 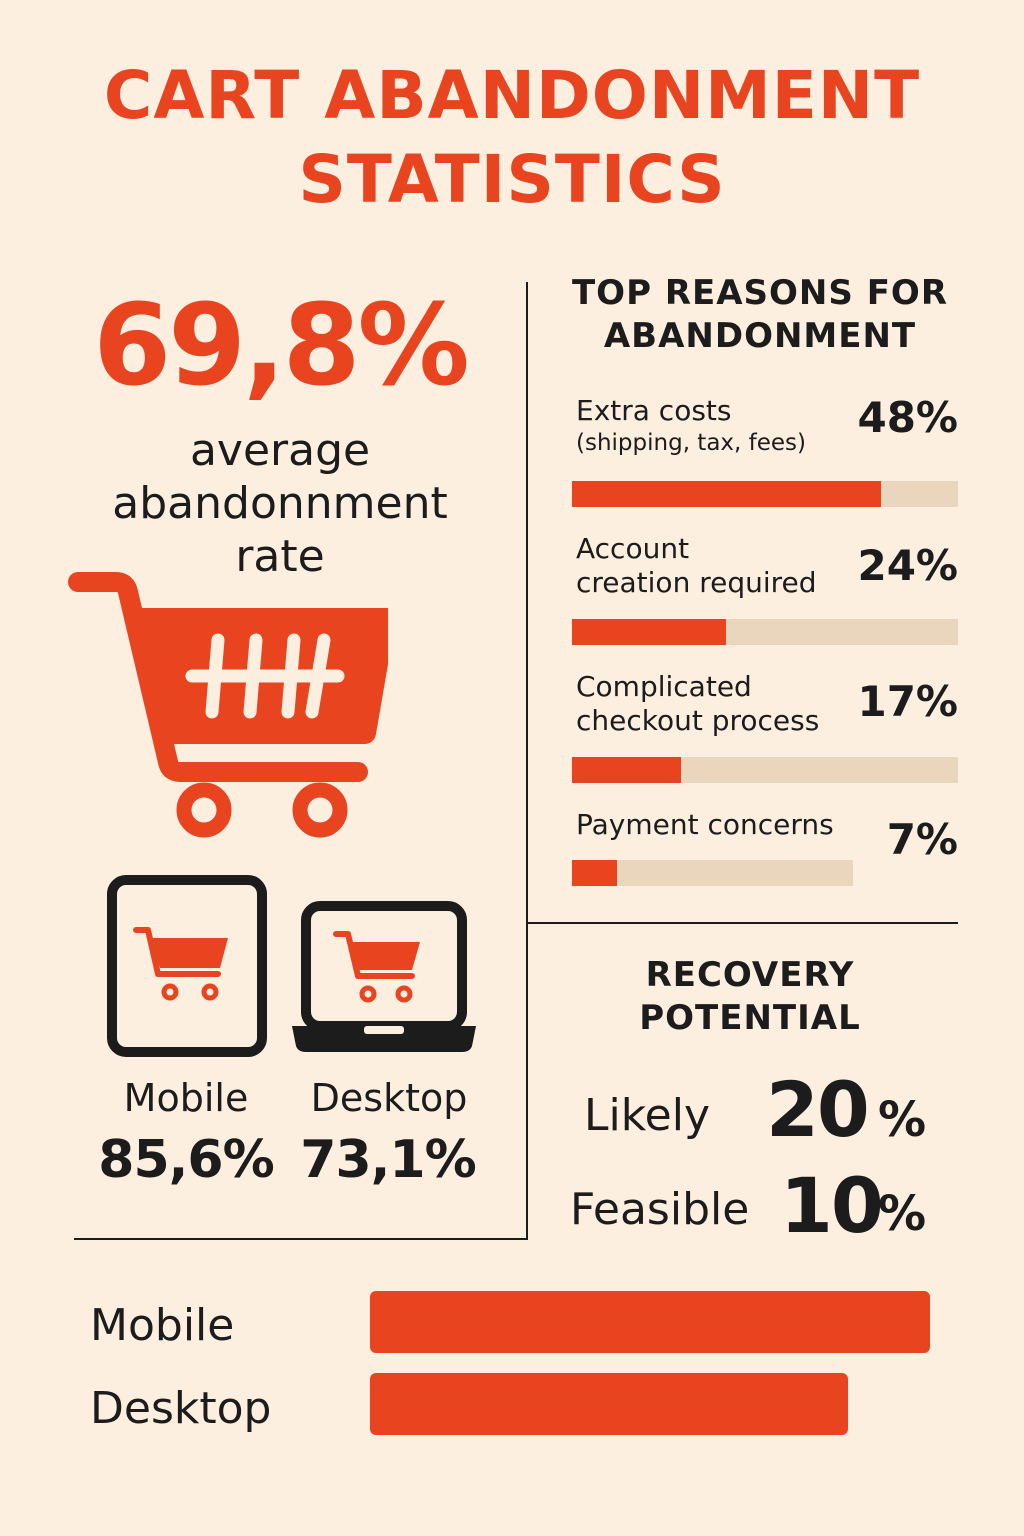 I want to click on rate-label-line: rate, so click(x=280, y=556).